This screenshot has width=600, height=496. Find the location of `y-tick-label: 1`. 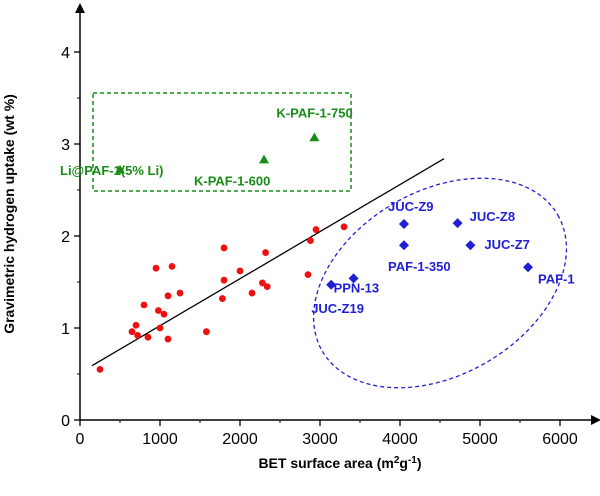

y-tick-label: 1 is located at coordinates (65, 329).